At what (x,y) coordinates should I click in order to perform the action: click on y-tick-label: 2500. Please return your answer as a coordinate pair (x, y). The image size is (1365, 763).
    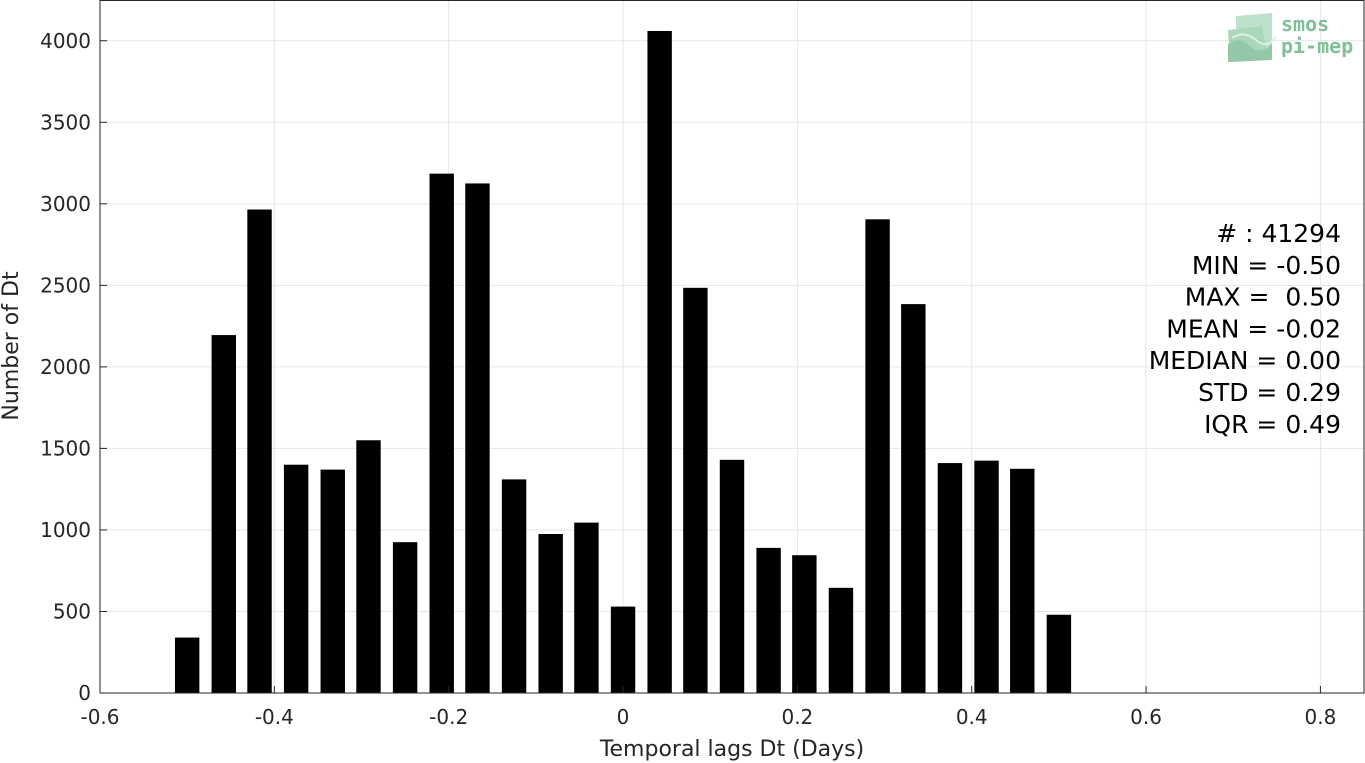
    Looking at the image, I should click on (65, 285).